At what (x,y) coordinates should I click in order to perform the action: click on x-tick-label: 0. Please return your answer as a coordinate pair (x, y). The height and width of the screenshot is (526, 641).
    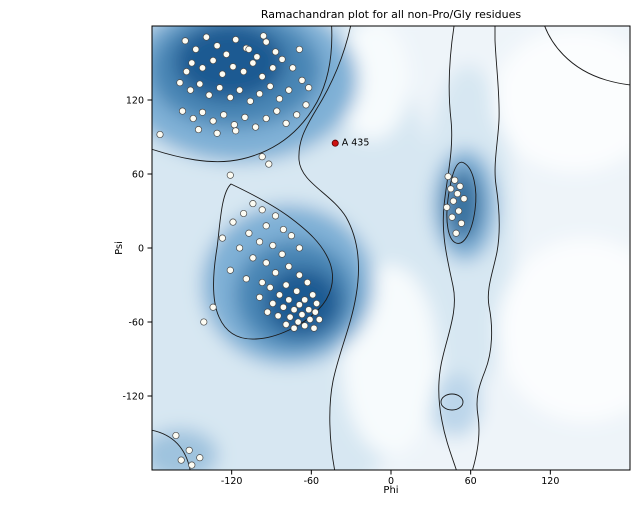
    Looking at the image, I should click on (391, 481).